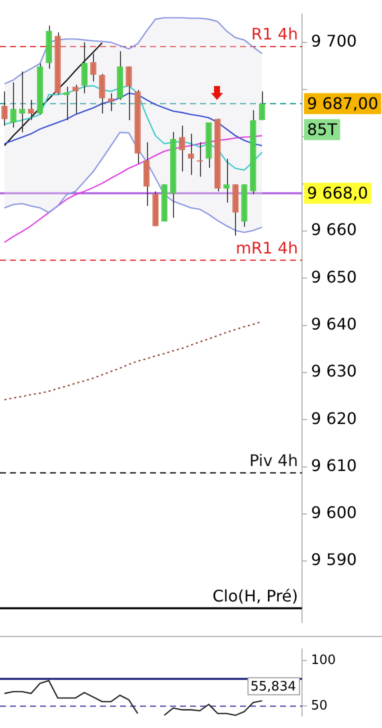 Image resolution: width=382 pixels, height=728 pixels. Describe the element at coordinates (323, 660) in the screenshot. I see `y-tick-label: 100` at that location.